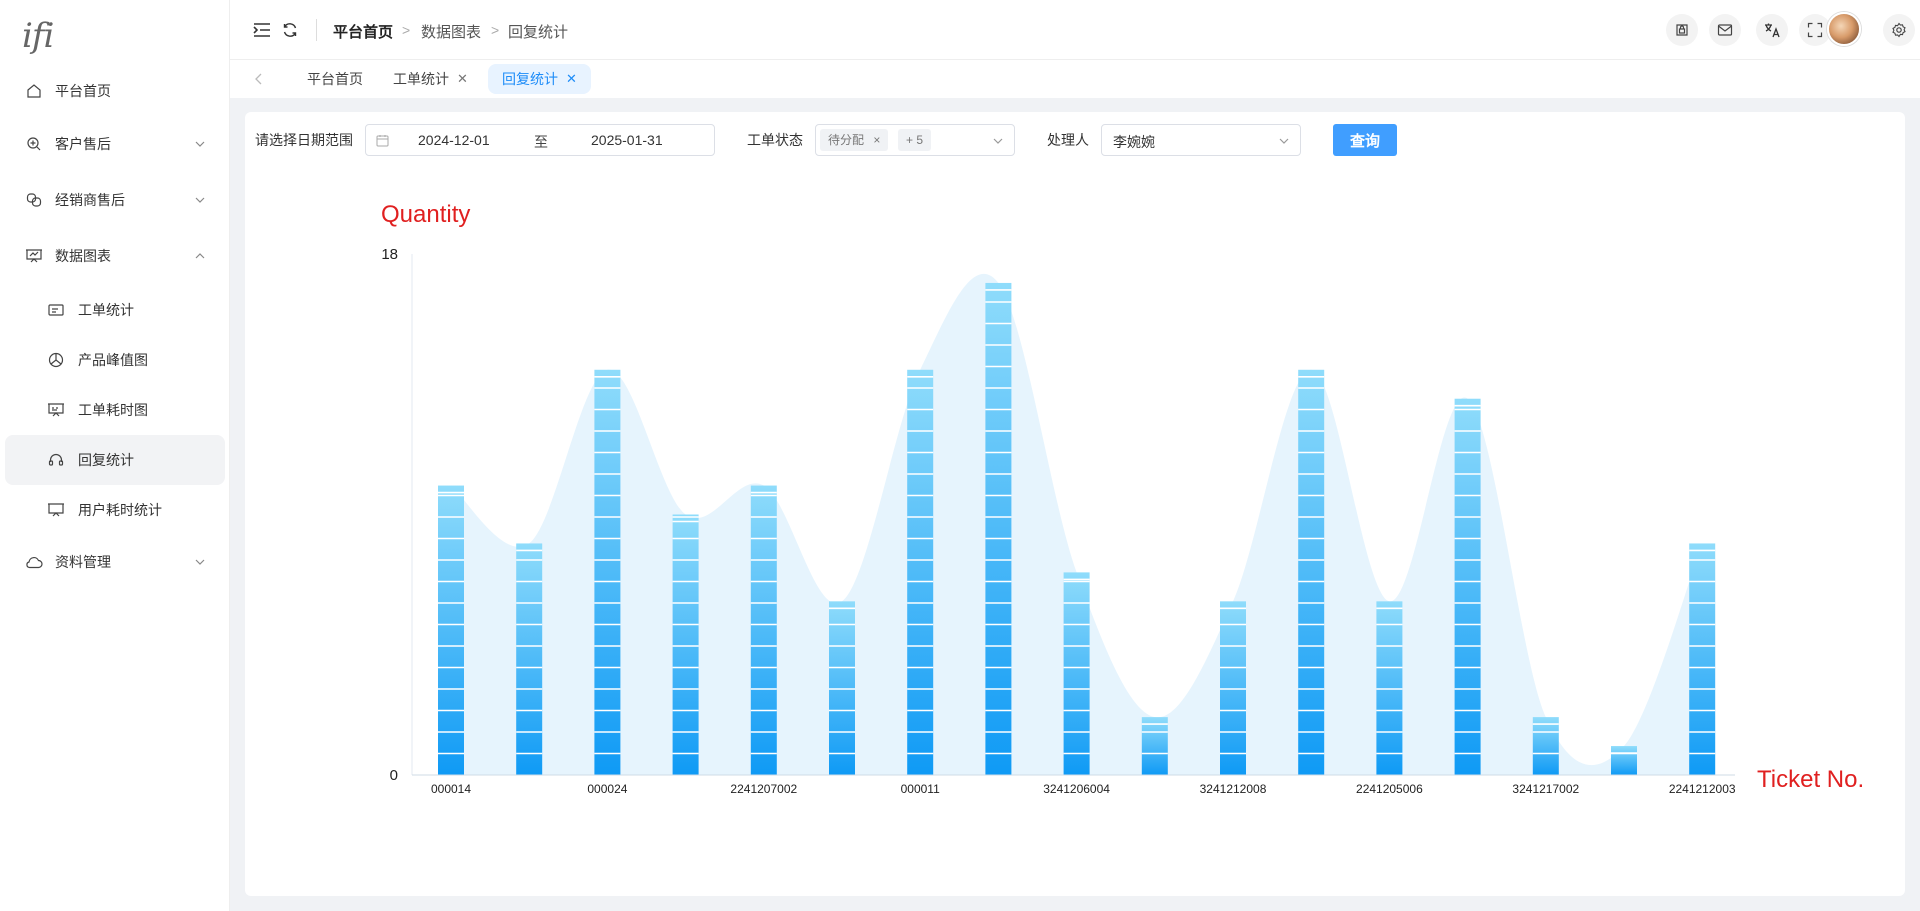 The width and height of the screenshot is (1920, 911). What do you see at coordinates (451, 32) in the screenshot?
I see `breadcrumb-data-charts: 数据图表` at bounding box center [451, 32].